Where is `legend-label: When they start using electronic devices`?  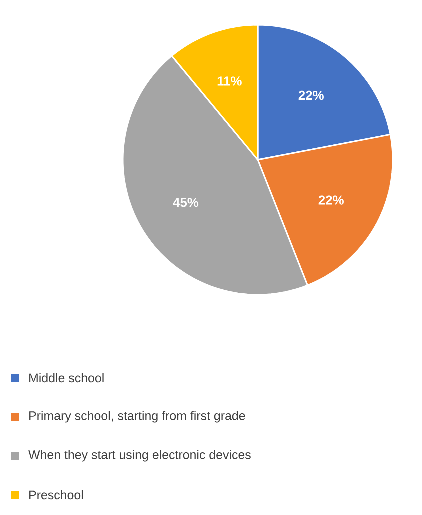 legend-label: When they start using electronic devices is located at coordinates (139, 456).